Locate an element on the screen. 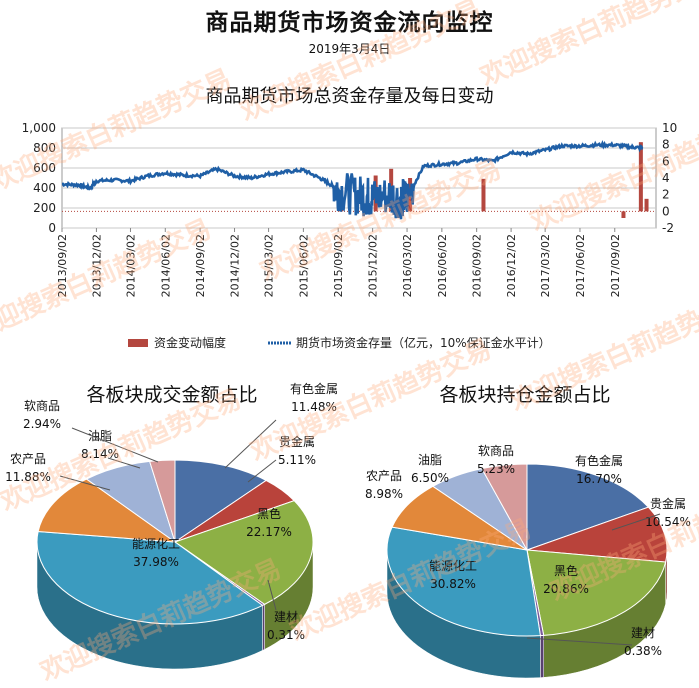 This screenshot has height=688, width=699. x-tick-label: 2016/06/02 is located at coordinates (442, 265).